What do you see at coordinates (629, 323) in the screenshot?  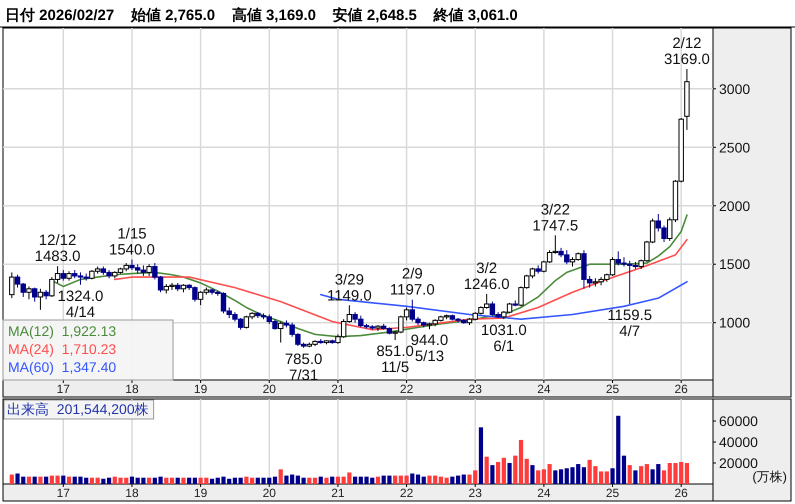 I see `annotation: 1159.5 4/7` at bounding box center [629, 323].